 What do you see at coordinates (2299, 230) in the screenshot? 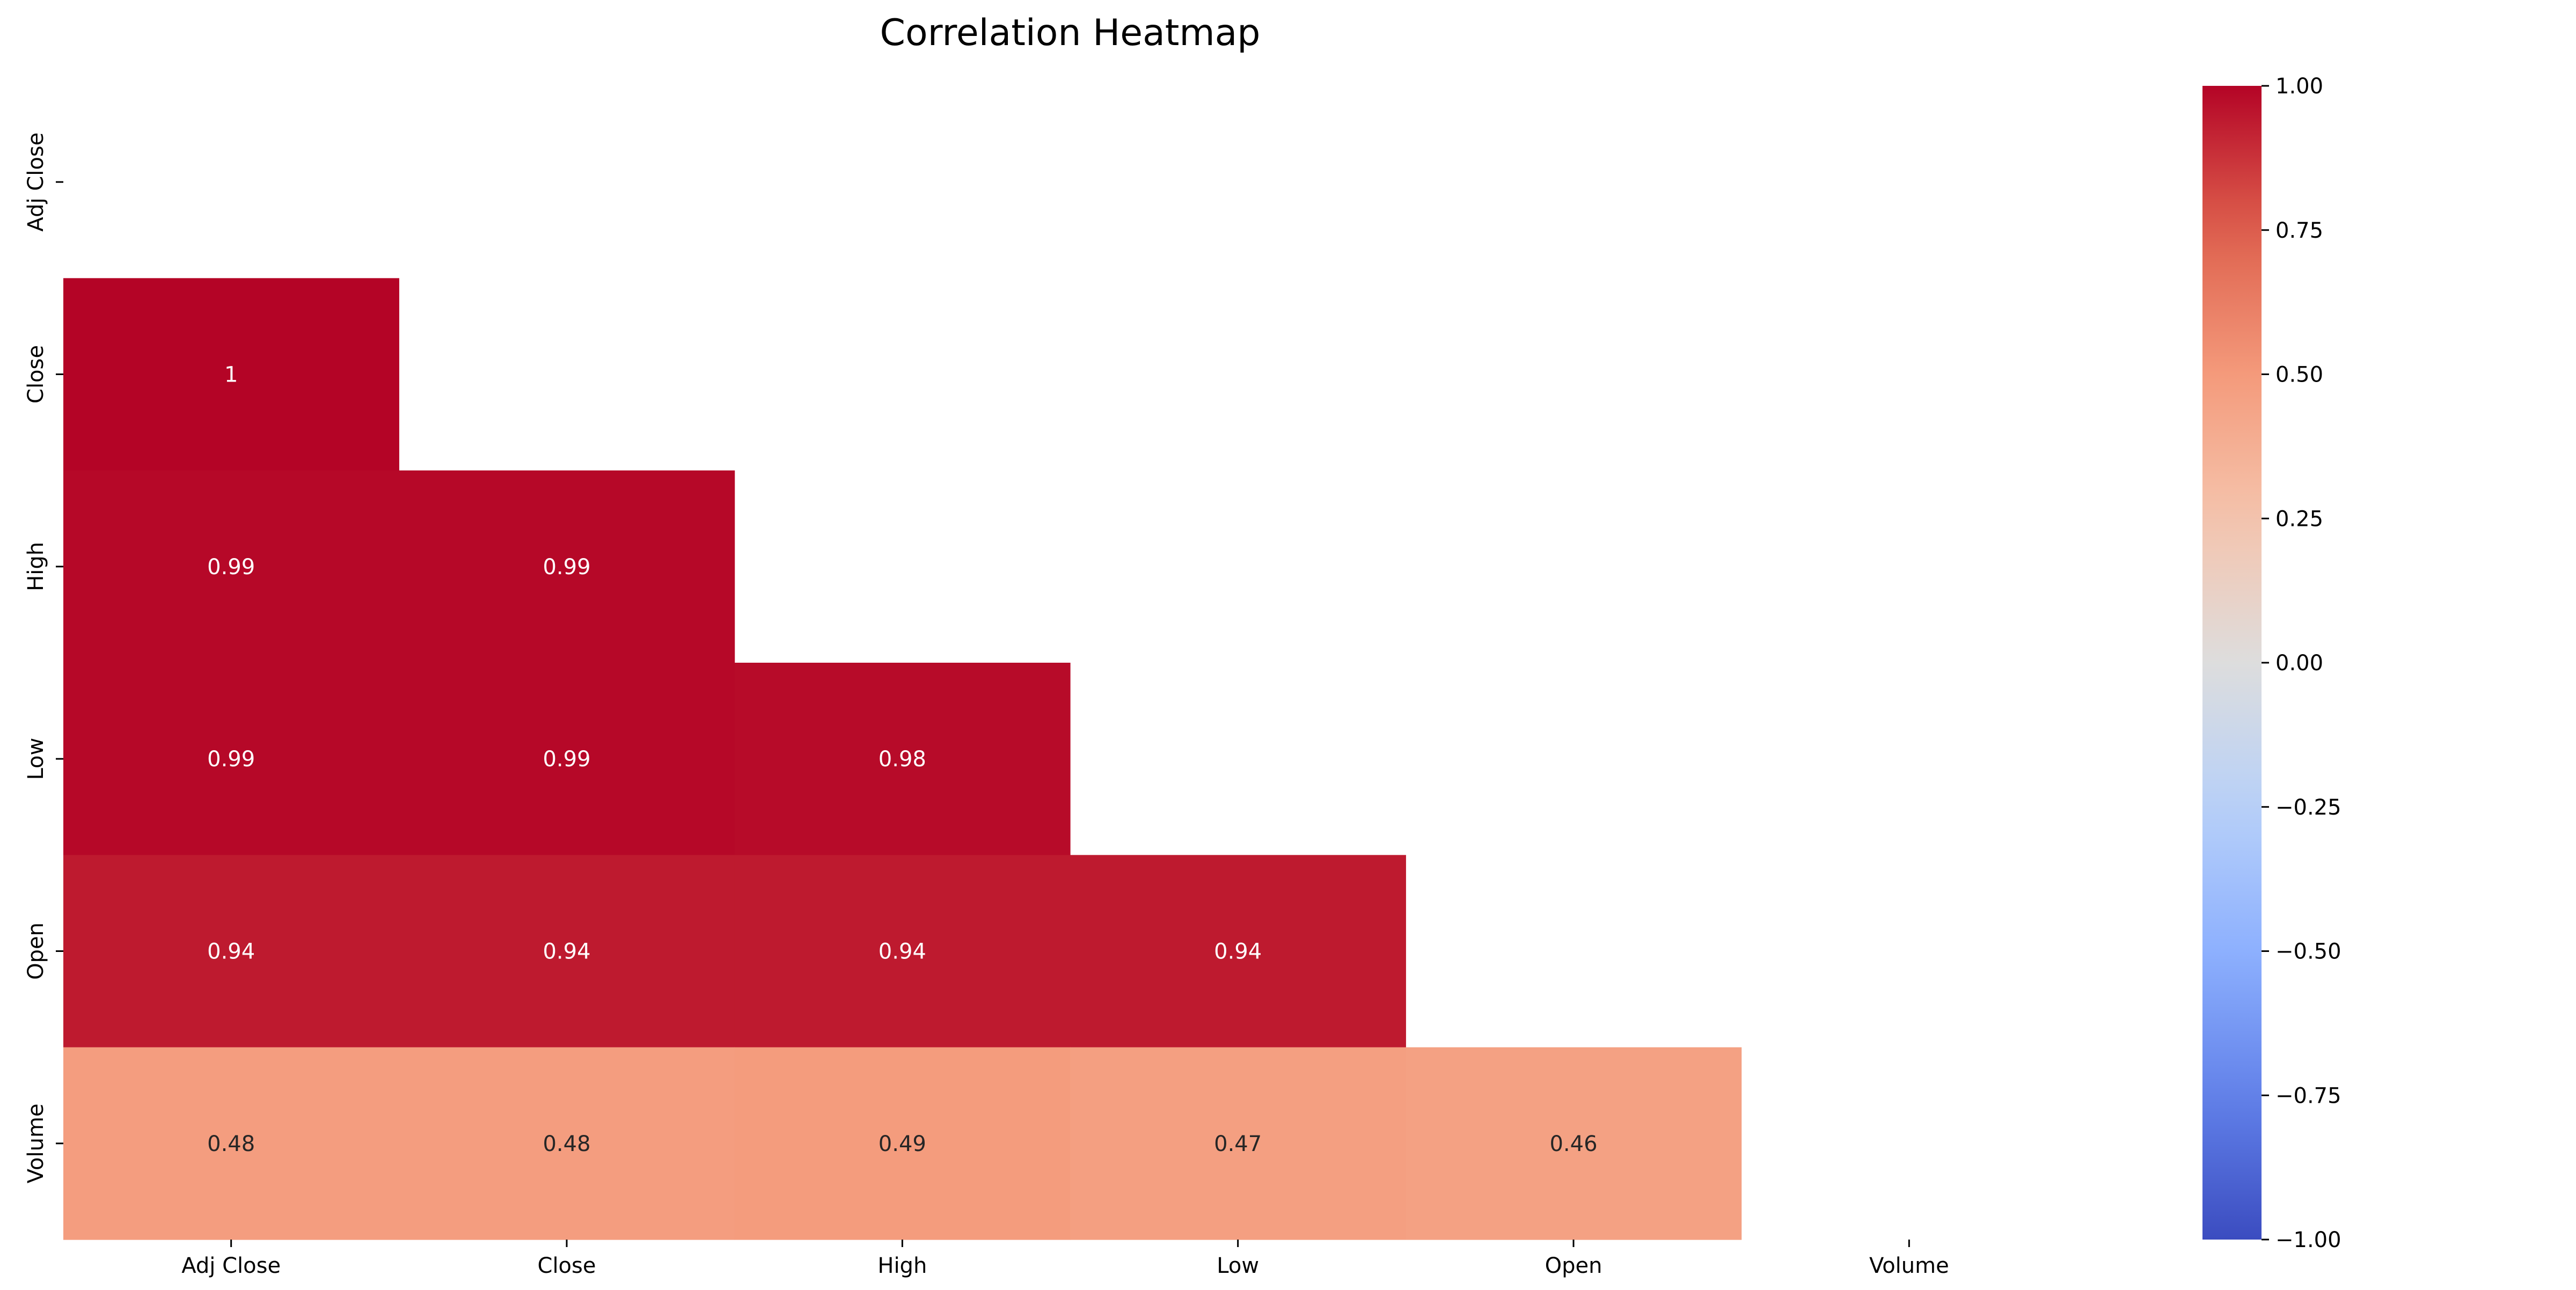
I see `colorbar-tick-label: 0.75` at bounding box center [2299, 230].